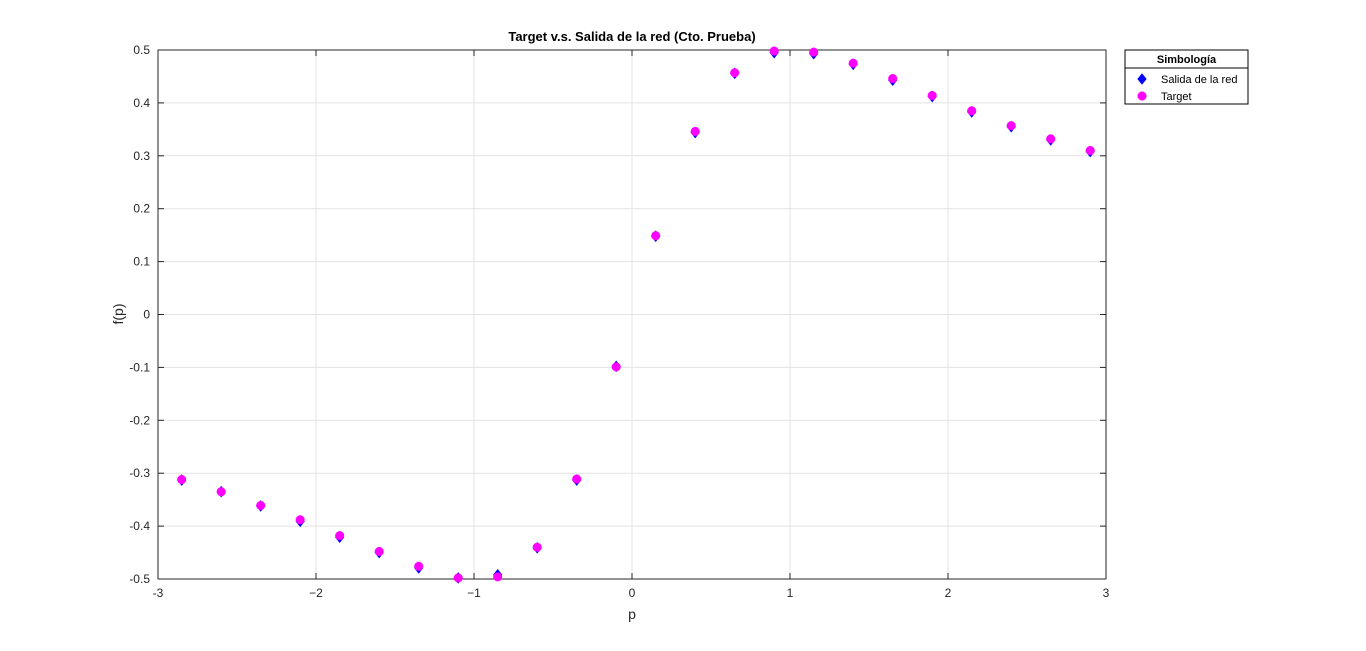 The height and width of the screenshot is (651, 1366). What do you see at coordinates (146, 315) in the screenshot?
I see `y-tick-label: 0` at bounding box center [146, 315].